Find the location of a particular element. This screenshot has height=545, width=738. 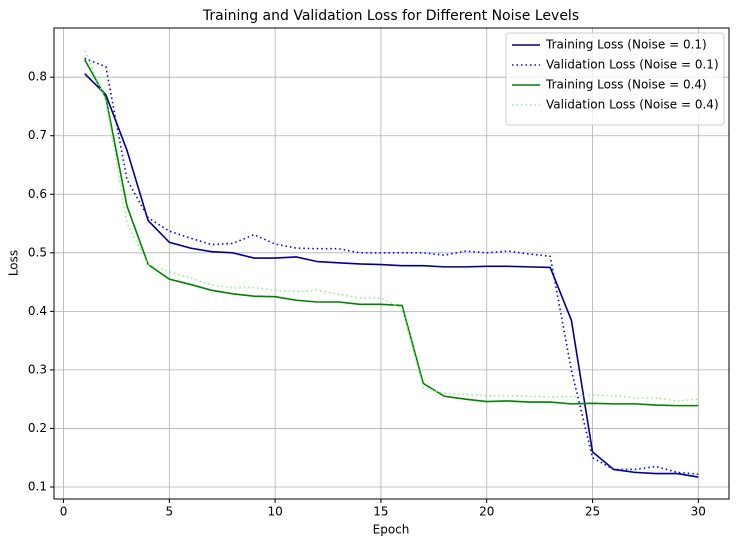

legend-label: Validation Loss (Noise = 0.4) is located at coordinates (632, 105).